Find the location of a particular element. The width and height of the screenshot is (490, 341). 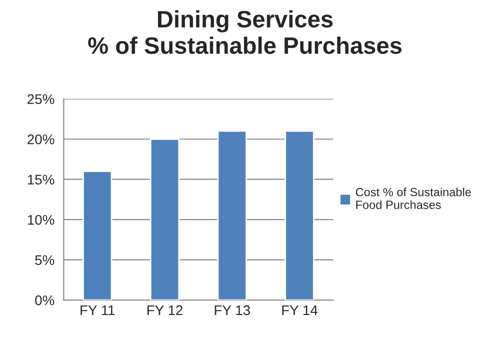

y-tick-label: 10% is located at coordinates (41, 219).